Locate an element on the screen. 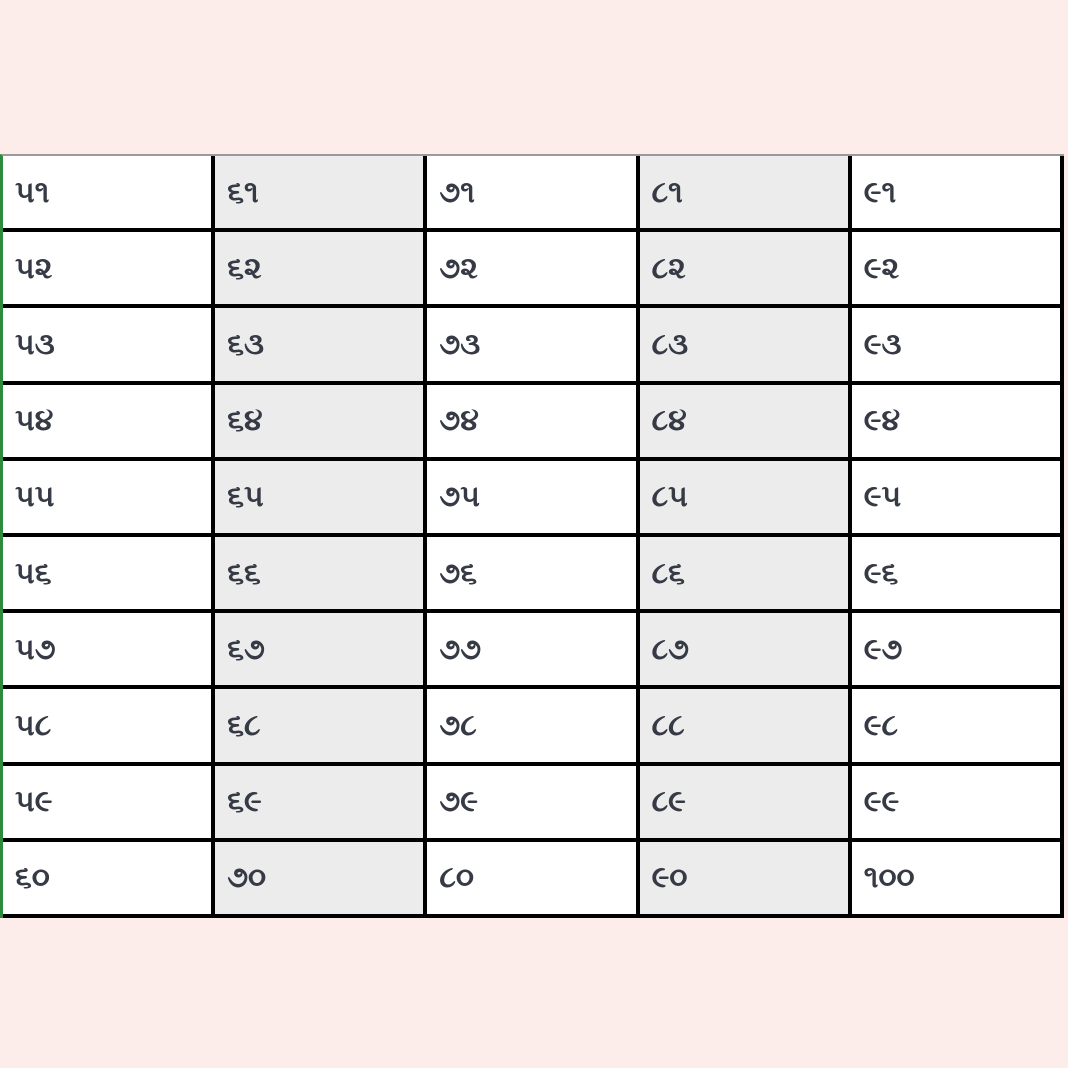 This screenshot has width=1068, height=1068. table-cell: ૯૯ is located at coordinates (957, 803).